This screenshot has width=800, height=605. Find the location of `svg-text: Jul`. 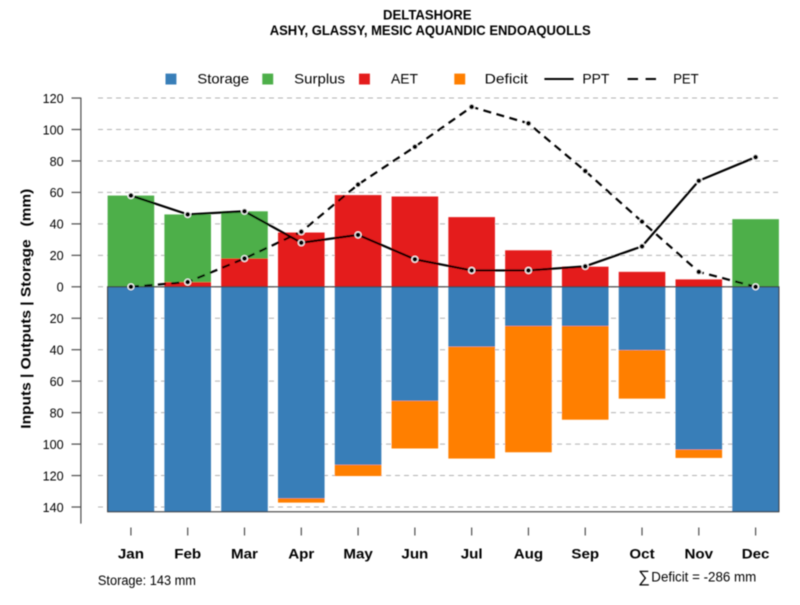

svg-text: Jul is located at coordinates (472, 554).